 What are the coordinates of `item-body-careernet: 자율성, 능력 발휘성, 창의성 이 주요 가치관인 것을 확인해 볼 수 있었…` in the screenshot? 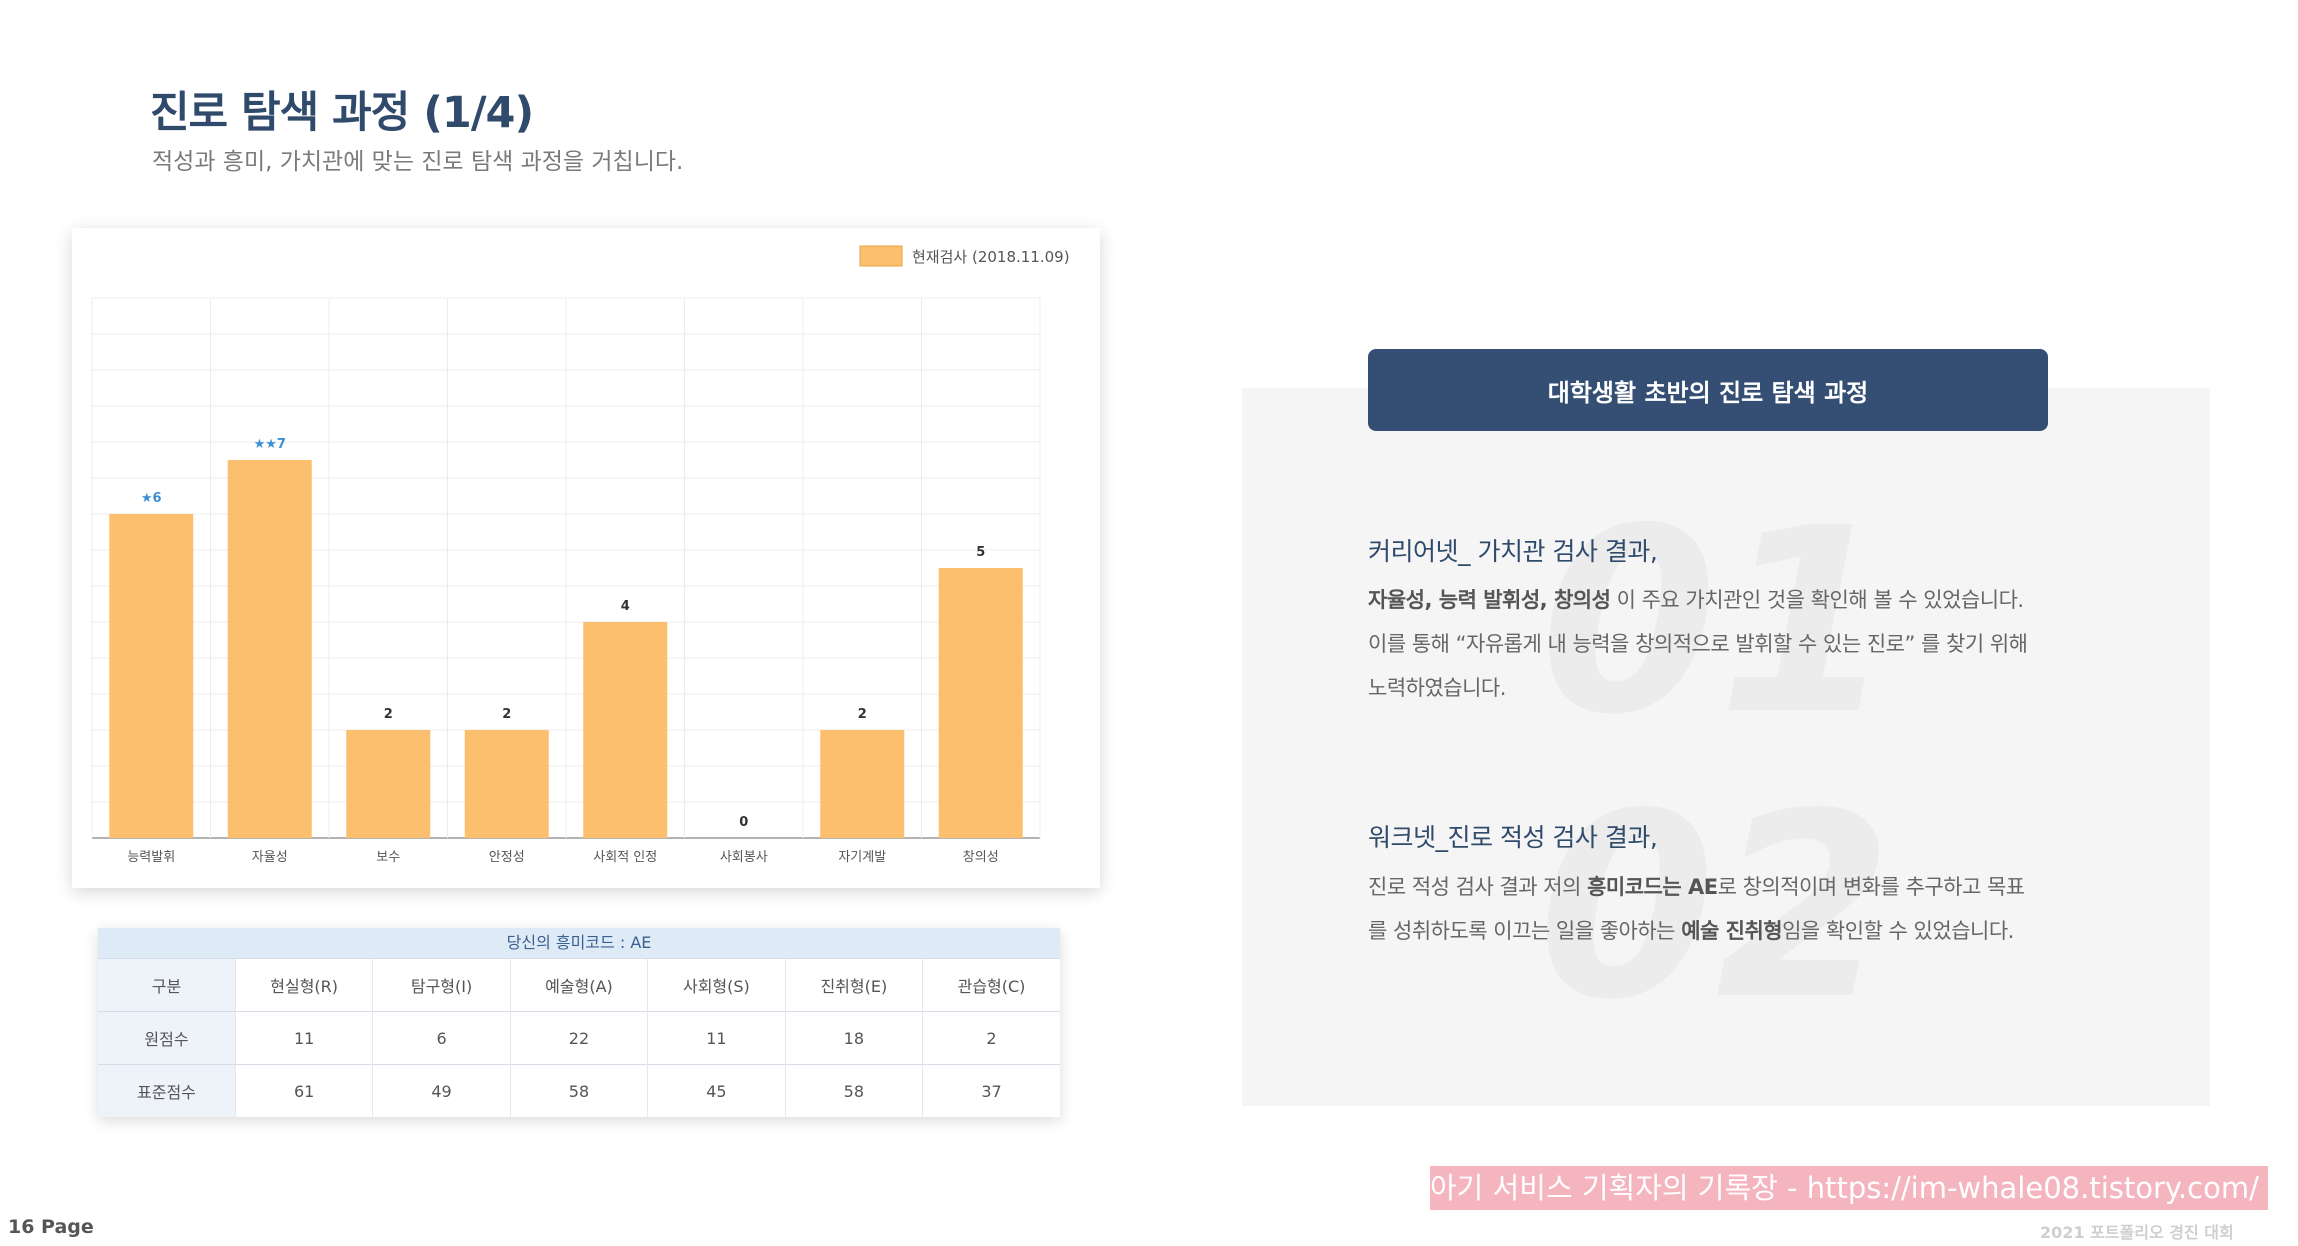 It's located at (1698, 644).